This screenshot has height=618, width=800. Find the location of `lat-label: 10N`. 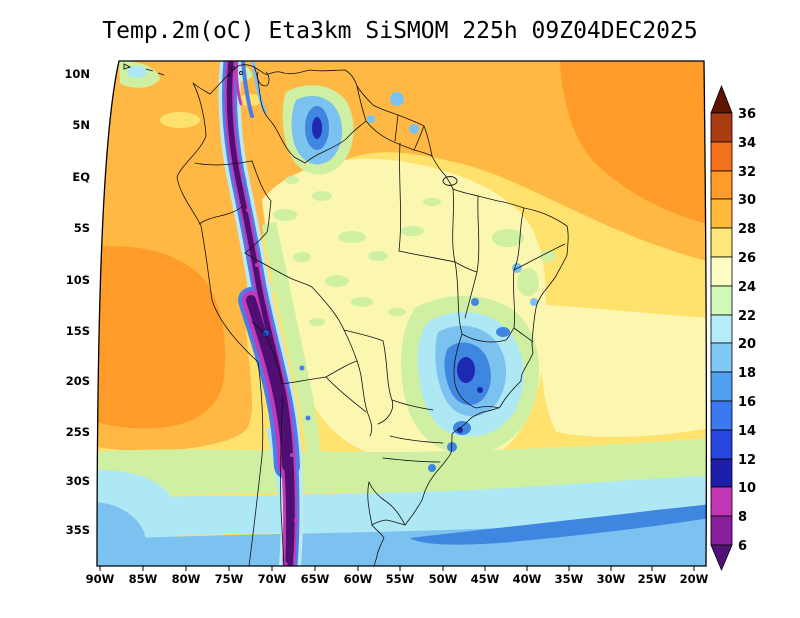

lat-label: 10N is located at coordinates (77, 74).